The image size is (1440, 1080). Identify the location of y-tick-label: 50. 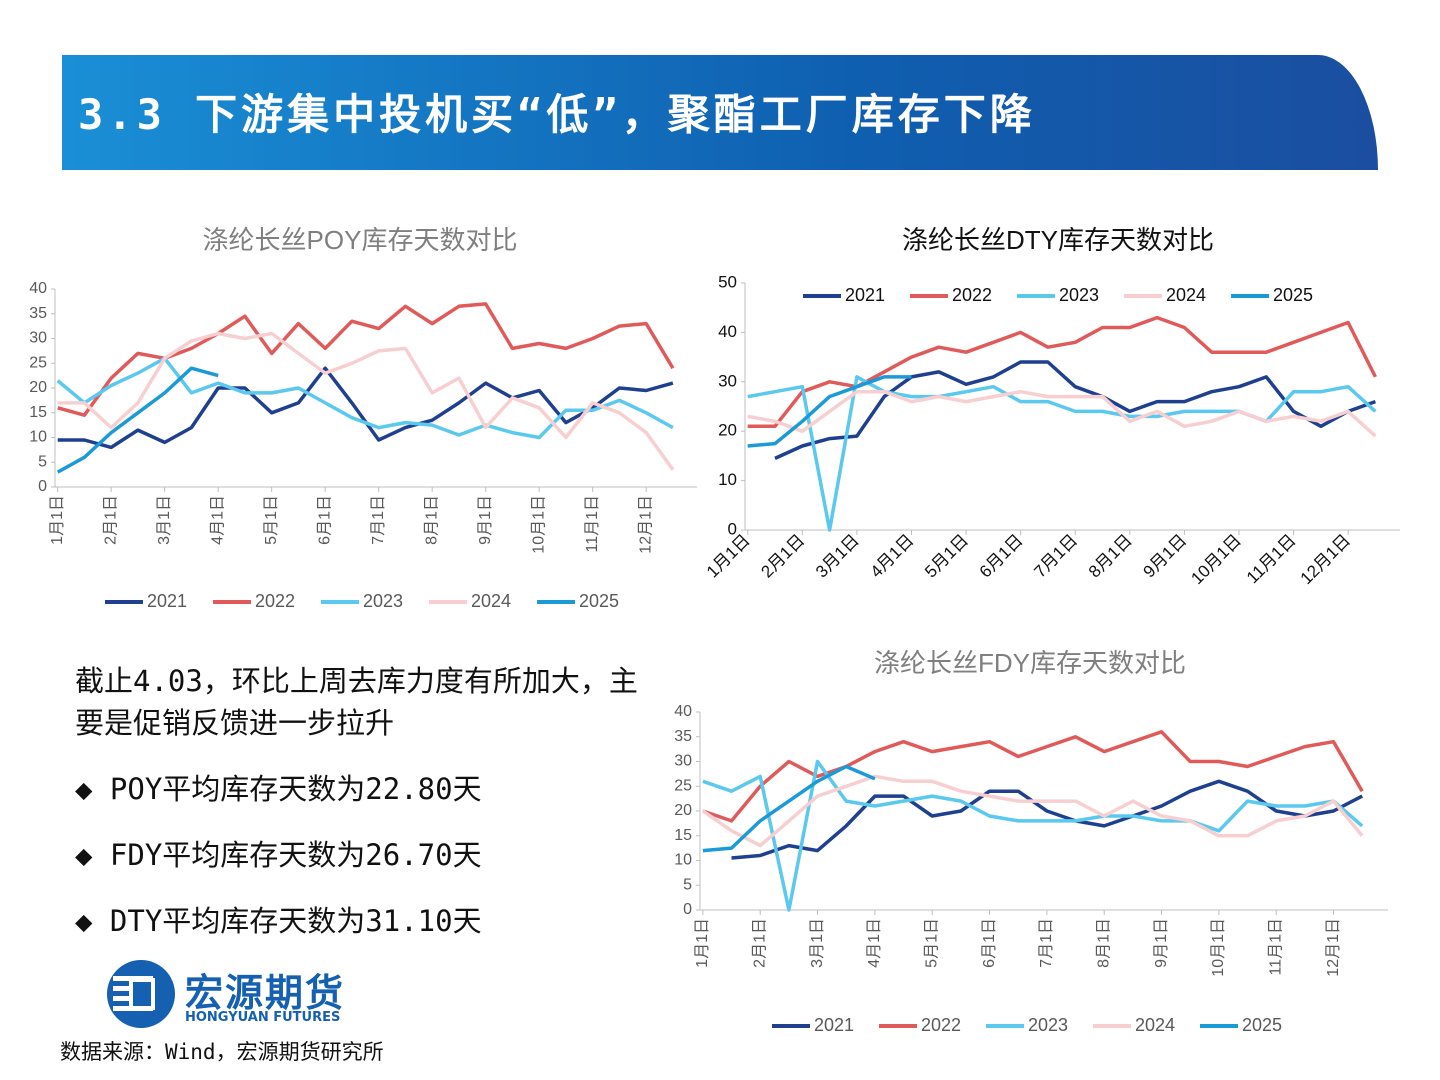
(727, 281).